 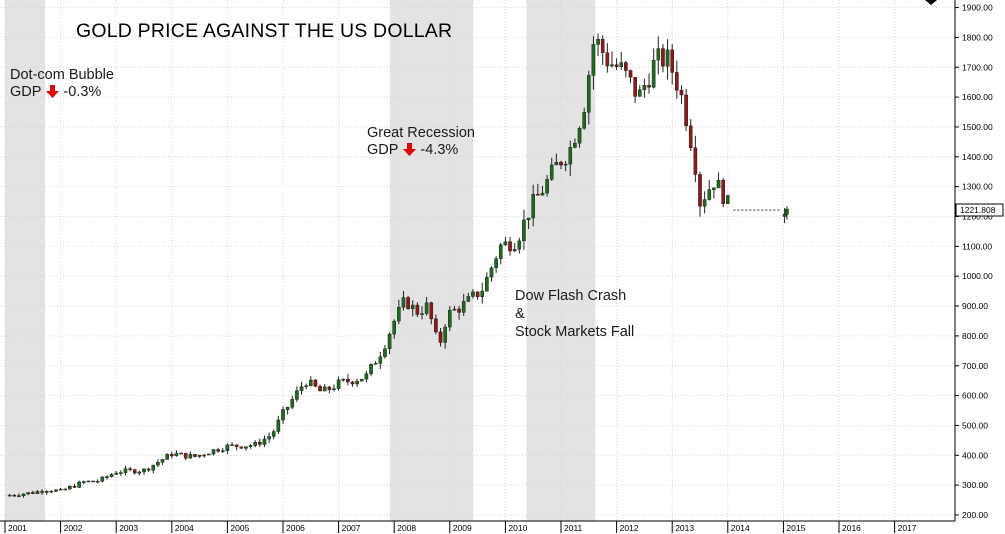 What do you see at coordinates (73, 528) in the screenshot?
I see `x-tick-label: 2002` at bounding box center [73, 528].